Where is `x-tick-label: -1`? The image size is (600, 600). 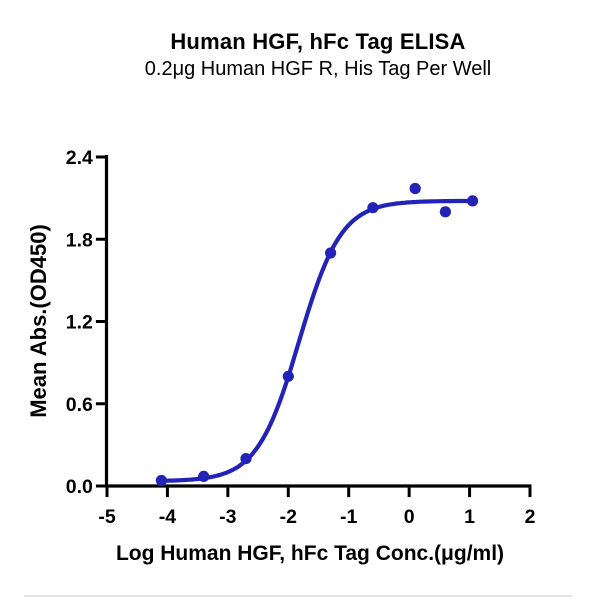 x-tick-label: -1 is located at coordinates (348, 517).